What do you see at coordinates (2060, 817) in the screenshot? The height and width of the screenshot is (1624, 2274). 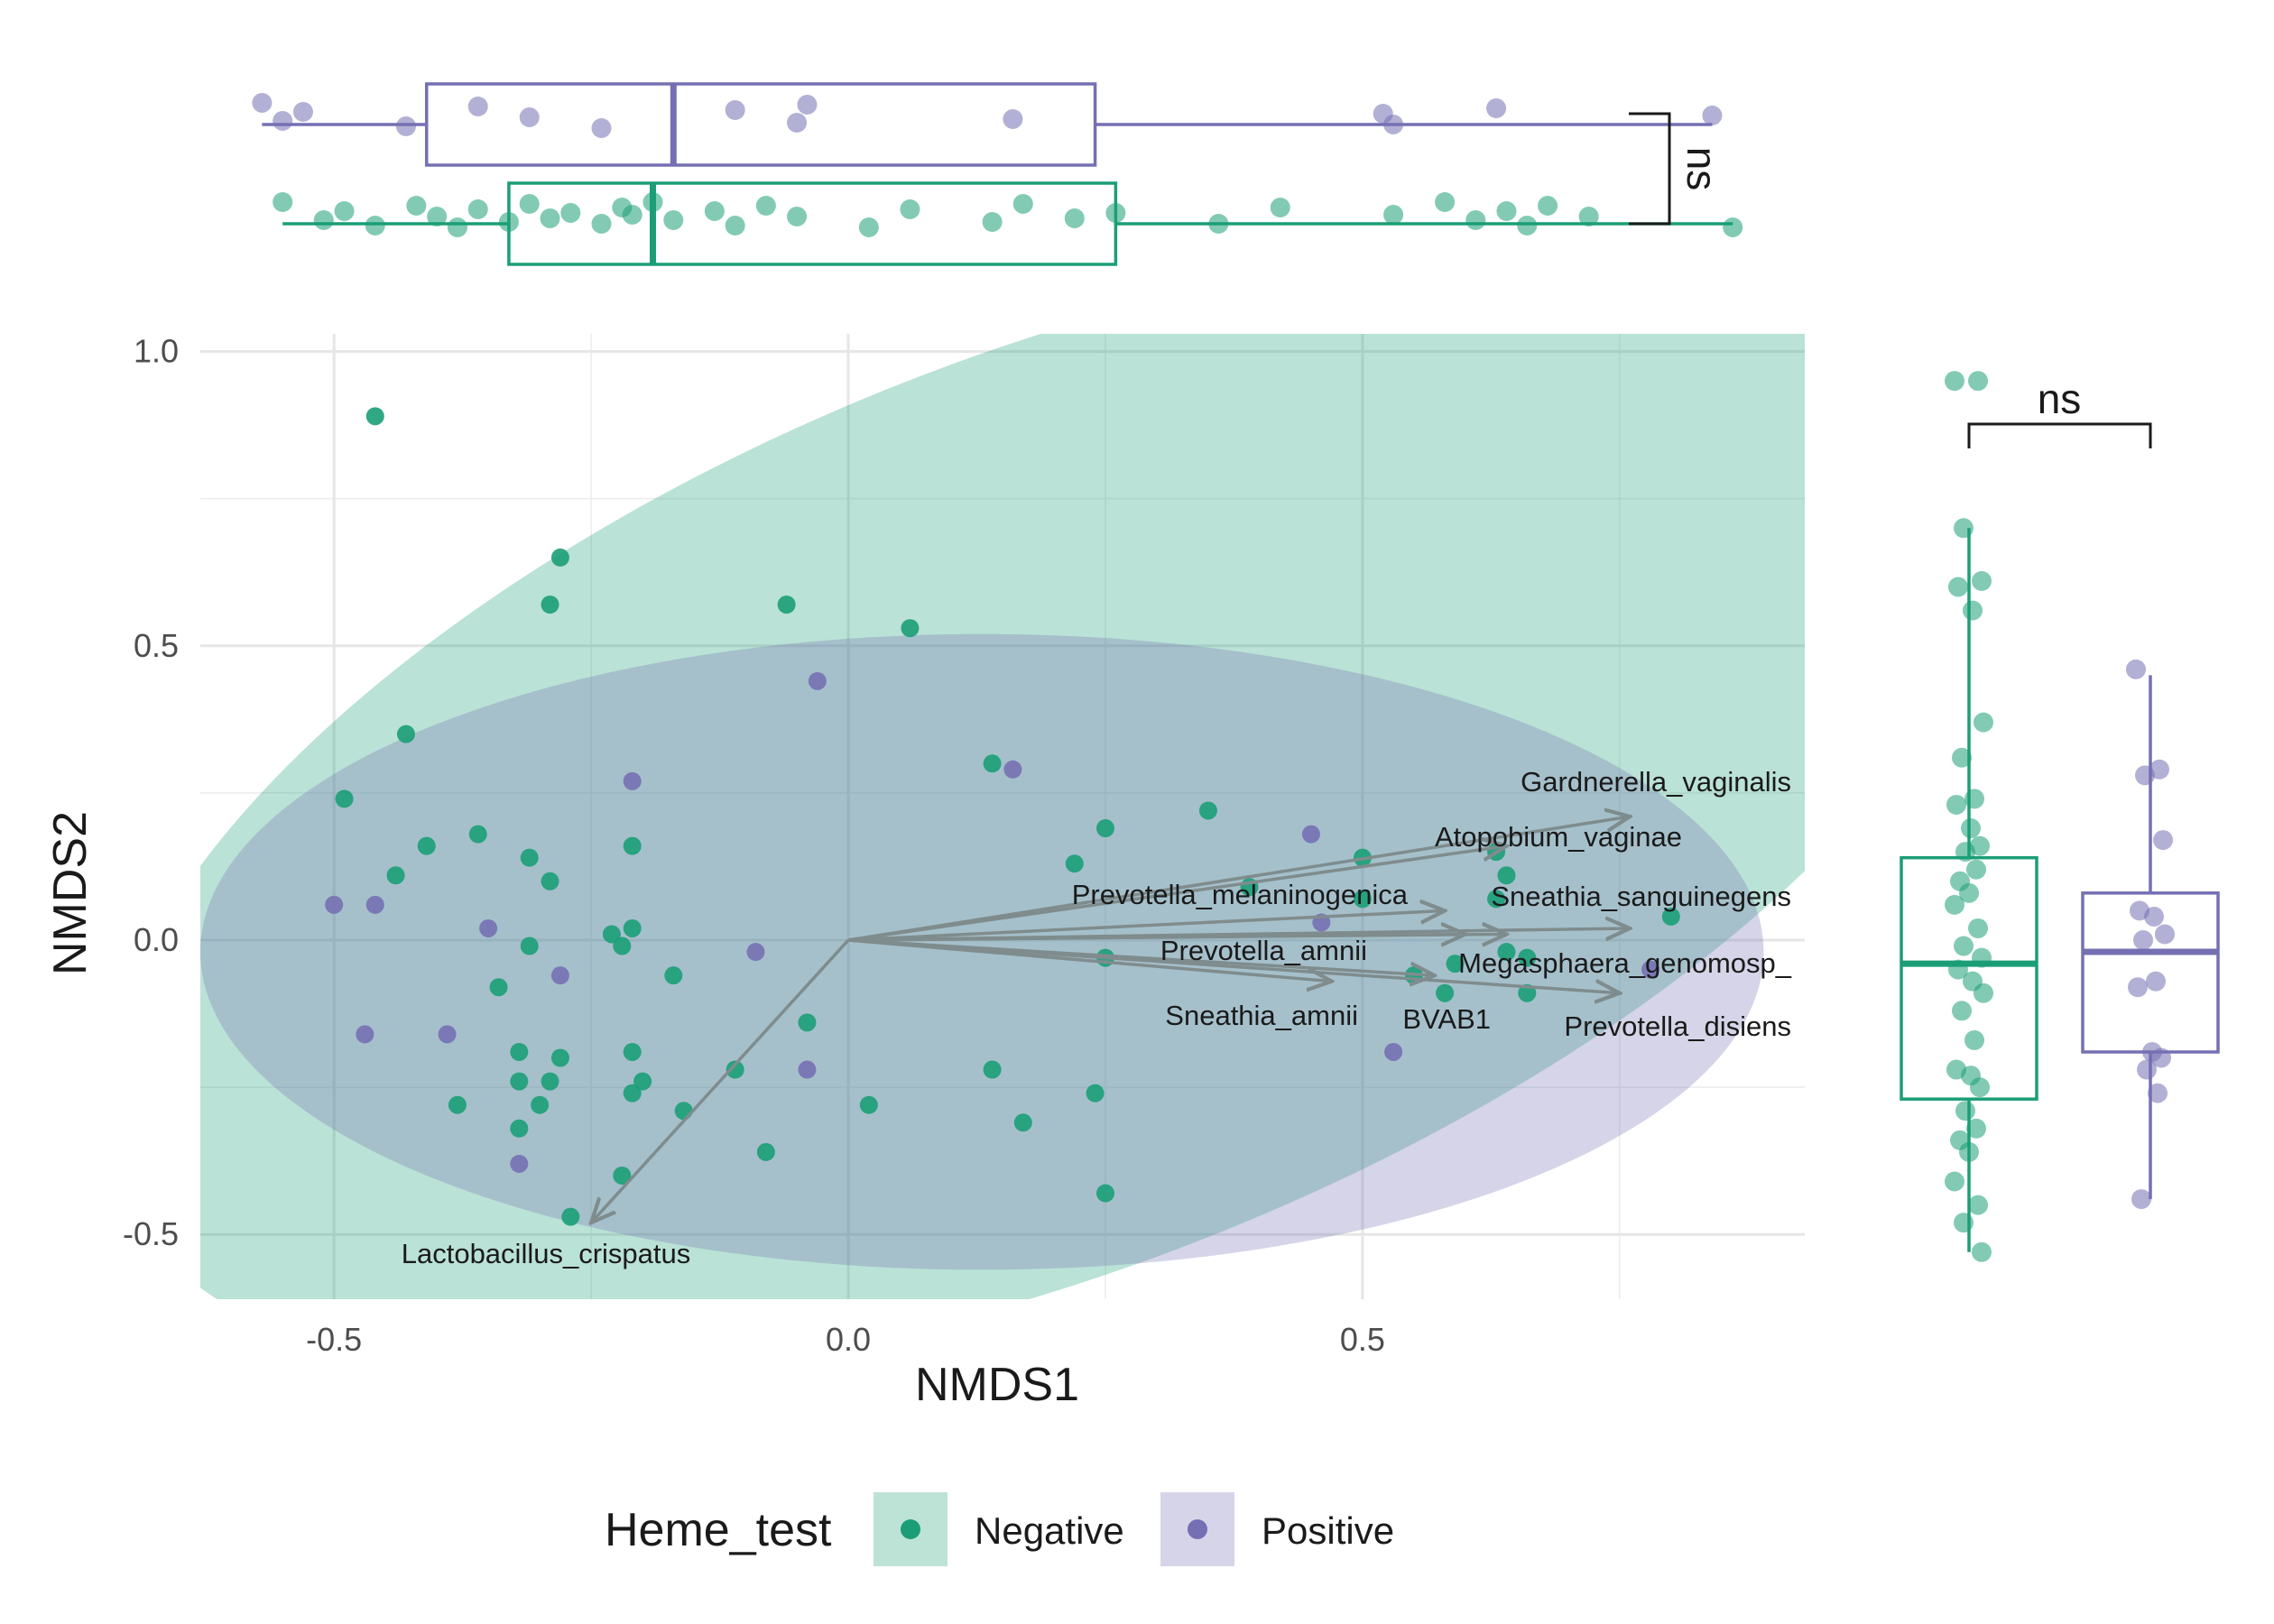 I see `right-marginal-boxplot: ns` at bounding box center [2060, 817].